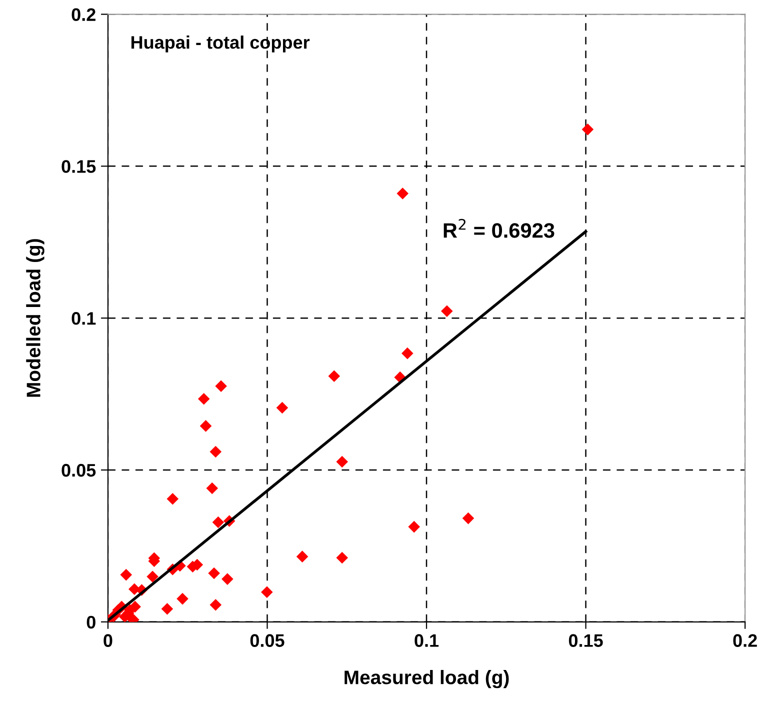  I want to click on x-tick-label: 0.05, so click(267, 640).